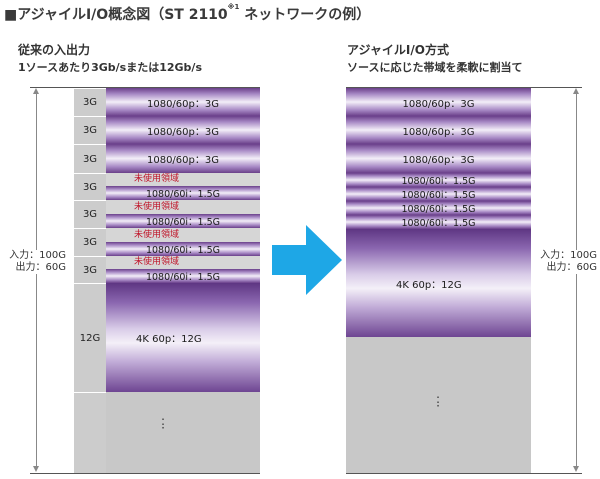 The image size is (600, 479). What do you see at coordinates (233, 7) in the screenshot?
I see `title-footnote-mark: ※1` at bounding box center [233, 7].